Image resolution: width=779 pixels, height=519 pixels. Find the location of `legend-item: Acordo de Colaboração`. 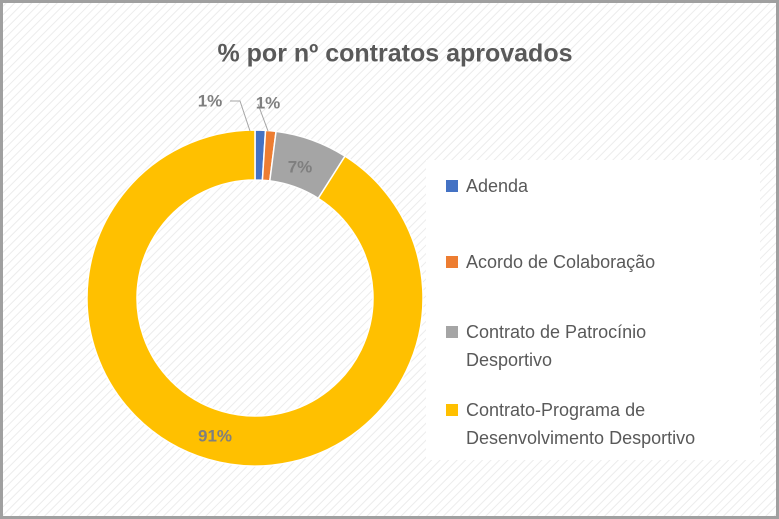

legend-item: Acordo de Colaboração is located at coordinates (591, 262).